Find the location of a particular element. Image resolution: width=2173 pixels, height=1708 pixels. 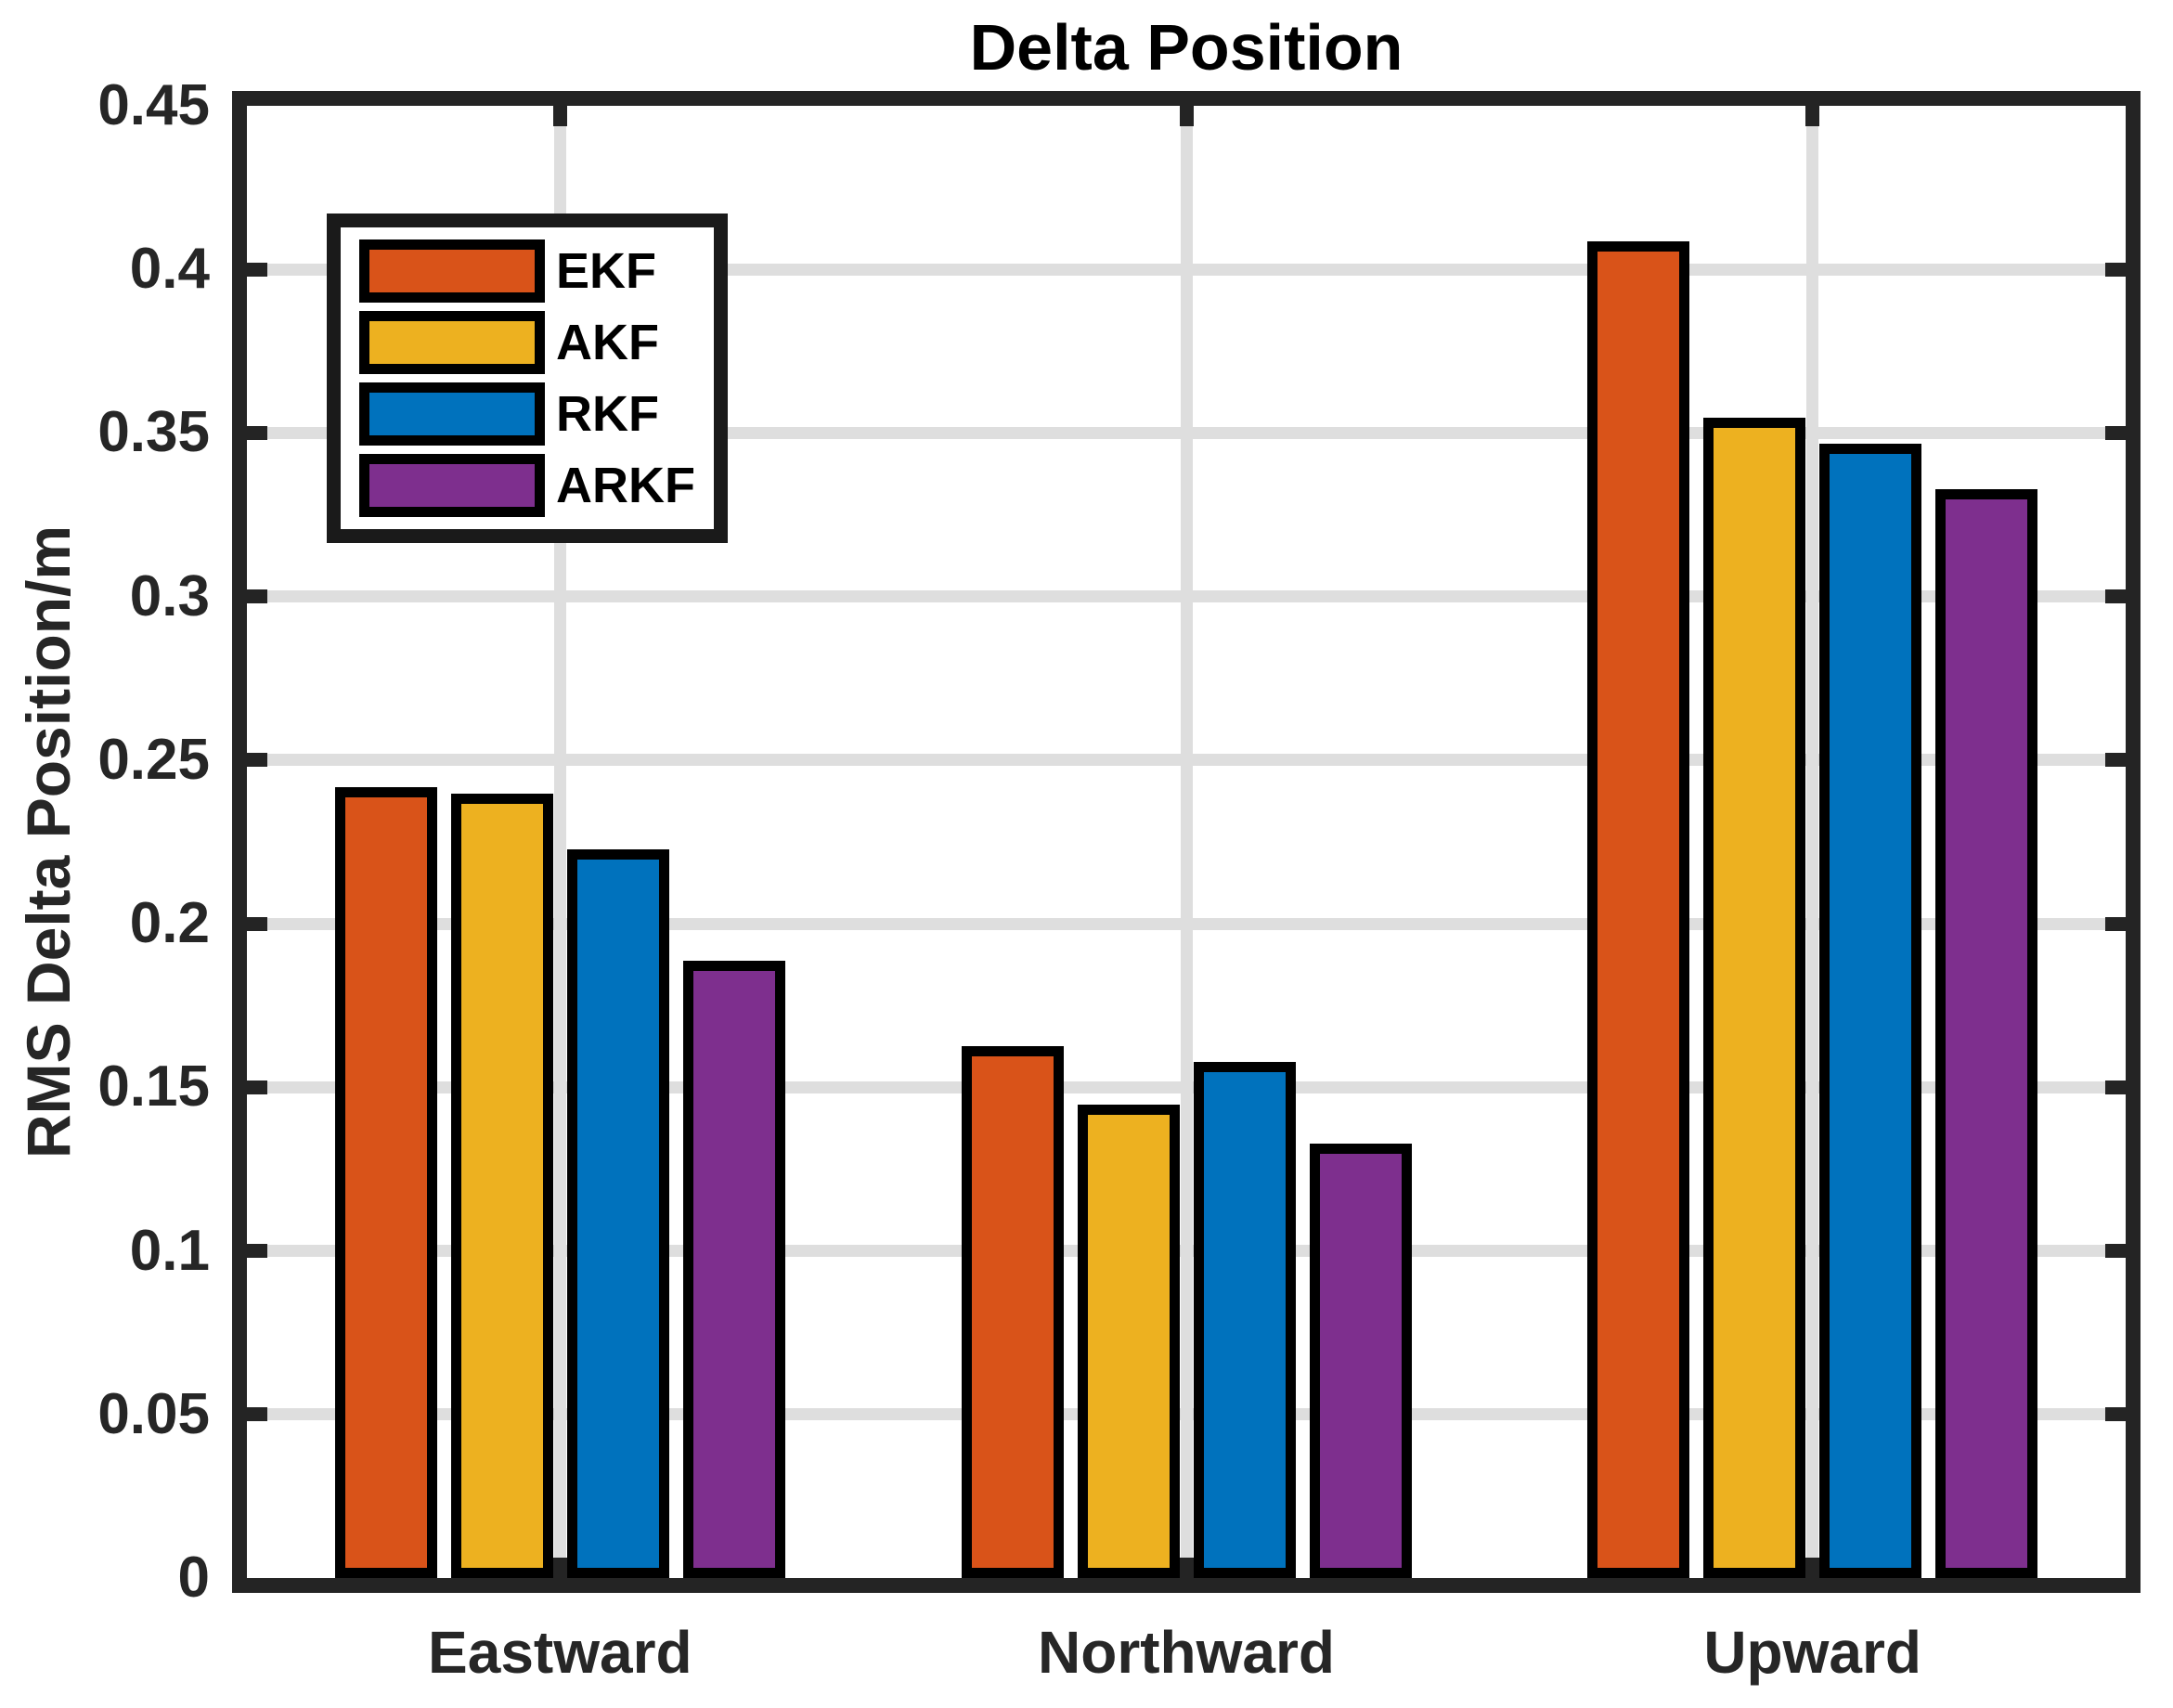

y-tick-label: 0.25 is located at coordinates (153, 759).